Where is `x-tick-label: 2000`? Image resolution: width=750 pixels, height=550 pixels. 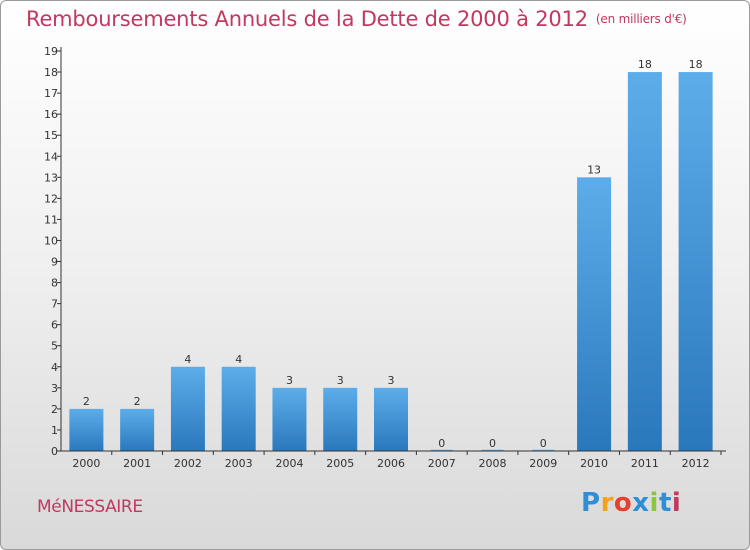 x-tick-label: 2000 is located at coordinates (86, 463).